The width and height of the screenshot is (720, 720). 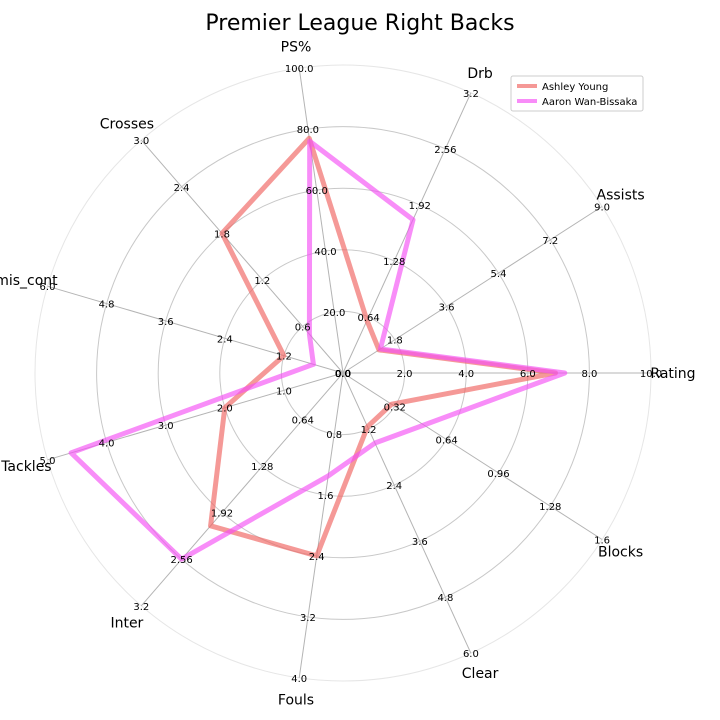 I want to click on axis-label-inter: Inter, so click(x=126, y=623).